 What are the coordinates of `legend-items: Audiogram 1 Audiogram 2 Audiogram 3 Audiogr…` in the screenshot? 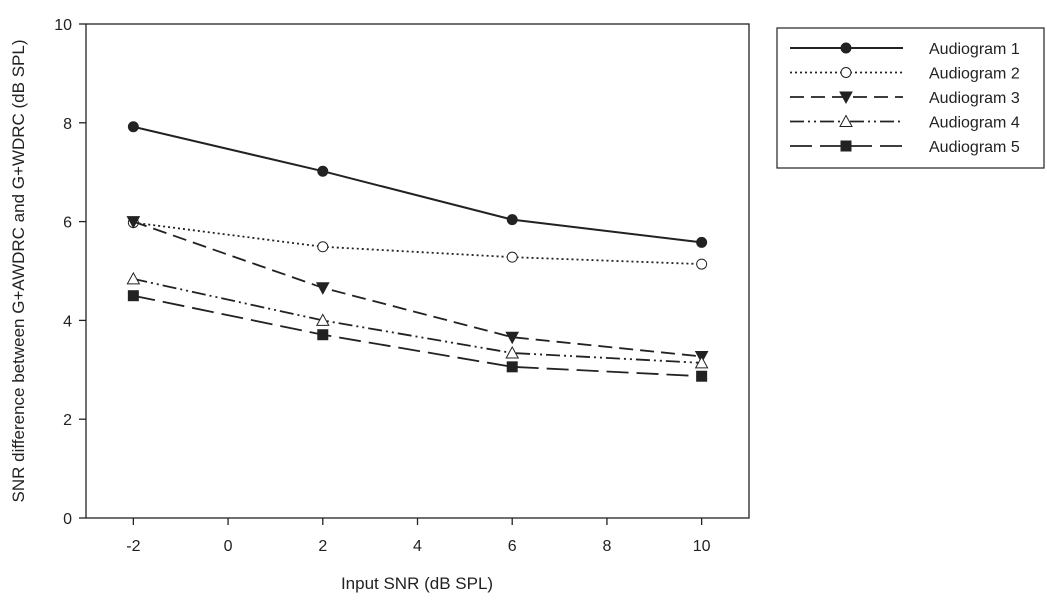 It's located at (905, 98).